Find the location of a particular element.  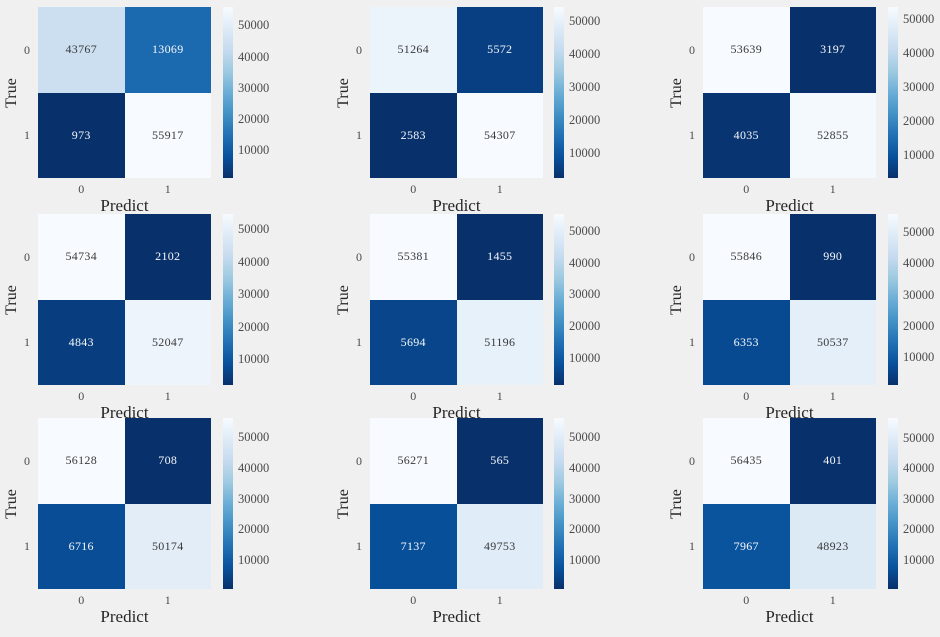

heatmap: 56271 565 7137 49753 is located at coordinates (456, 503).